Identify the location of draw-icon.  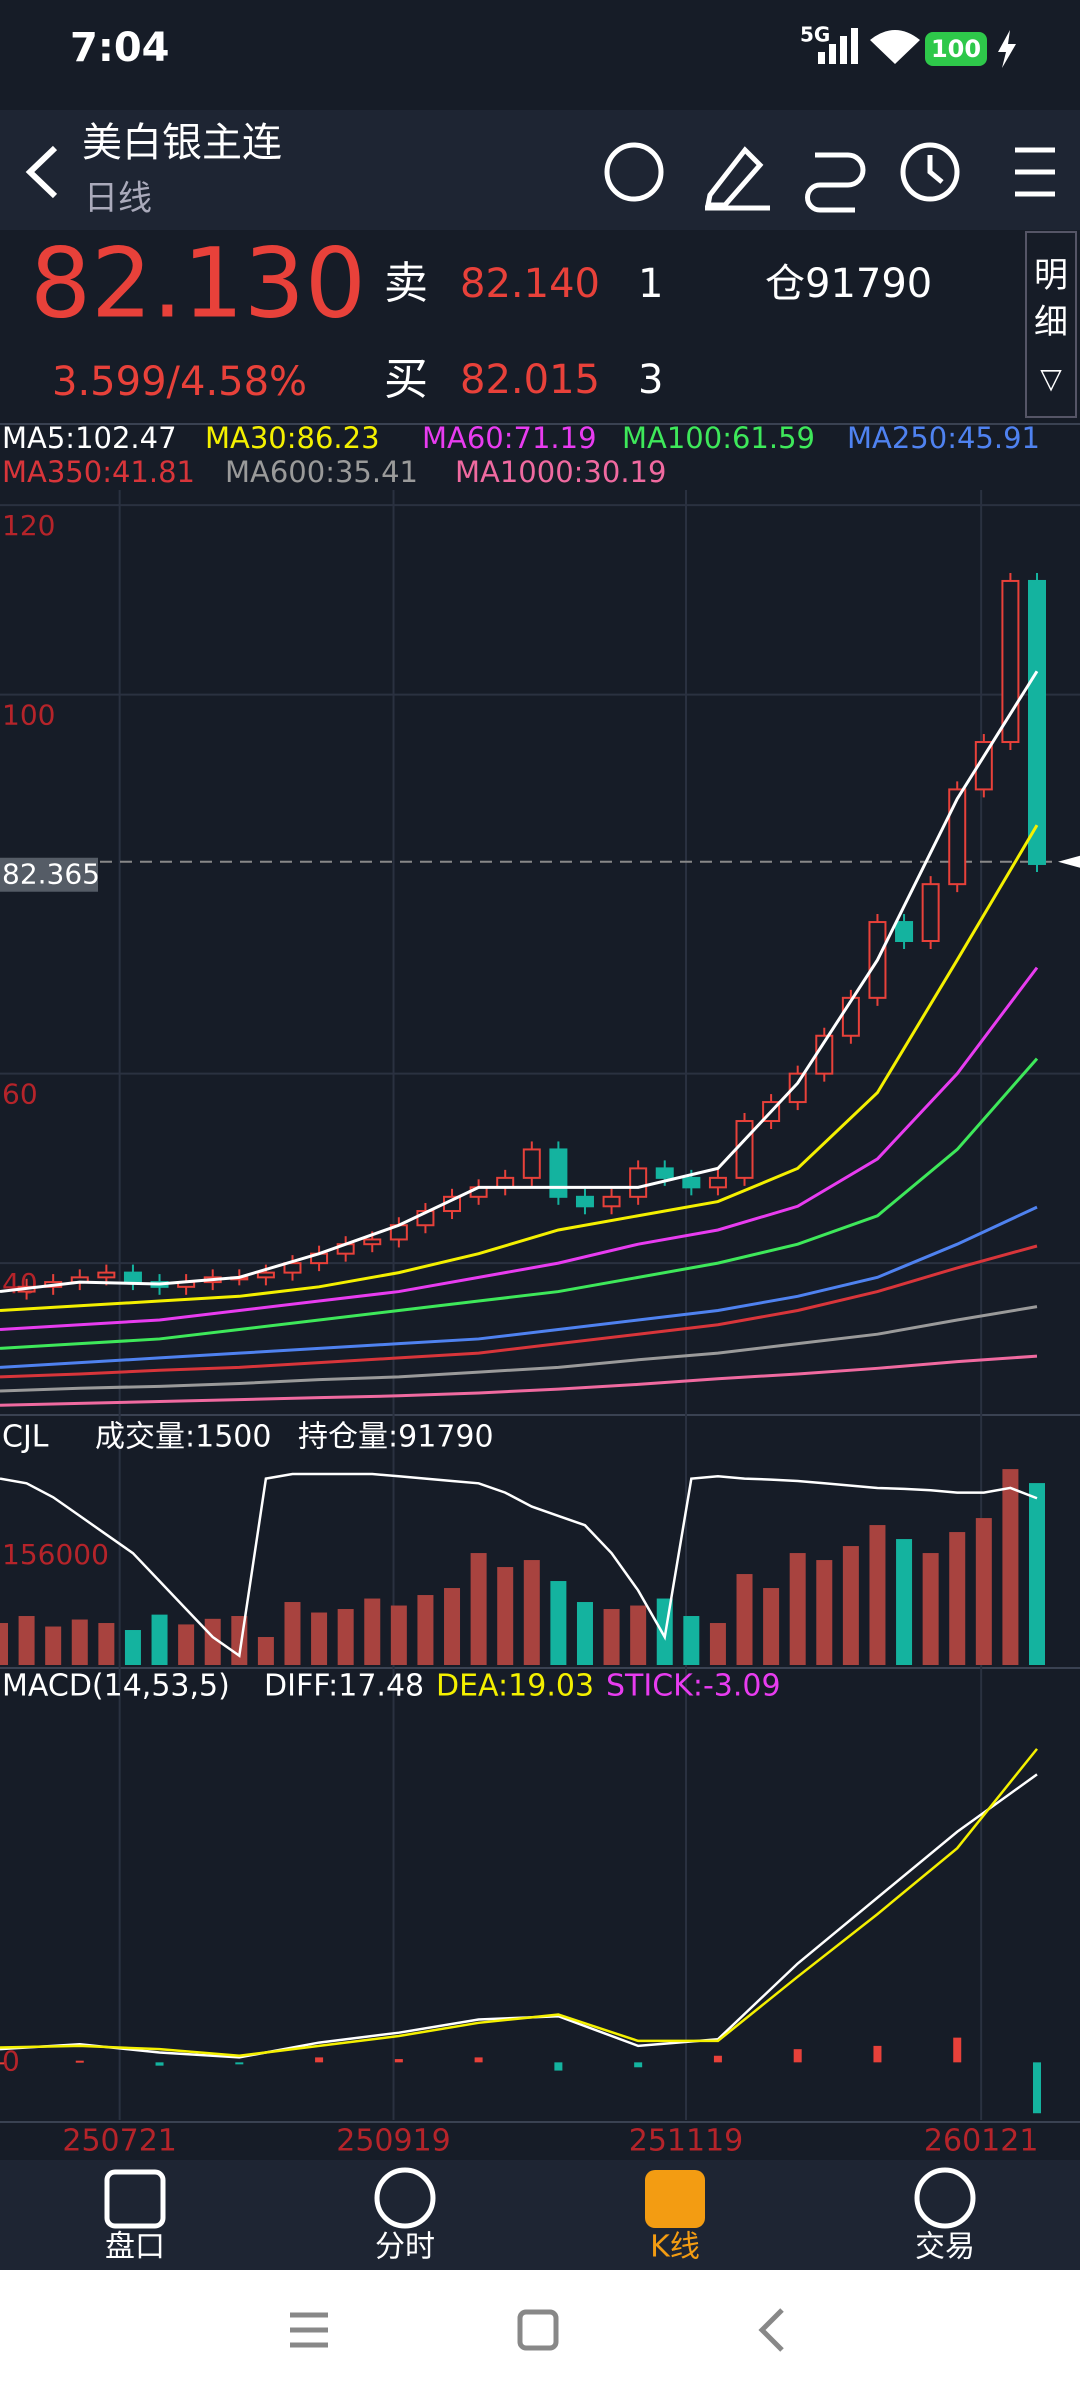
(737, 178).